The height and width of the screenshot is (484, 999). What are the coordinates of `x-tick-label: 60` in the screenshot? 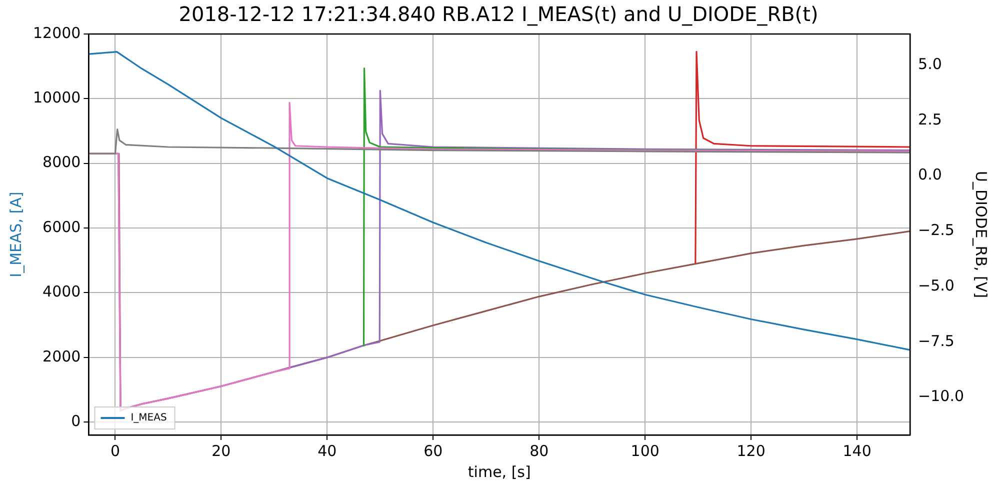 It's located at (433, 451).